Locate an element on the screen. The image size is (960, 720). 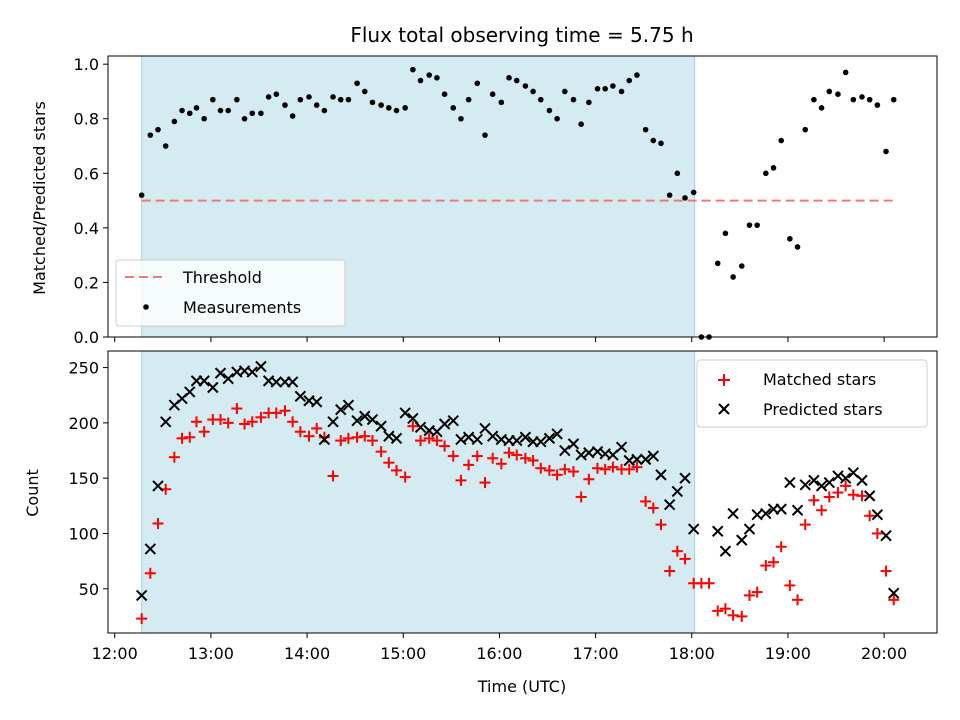
bottom-y-tick-label: 150 is located at coordinates (83, 478).